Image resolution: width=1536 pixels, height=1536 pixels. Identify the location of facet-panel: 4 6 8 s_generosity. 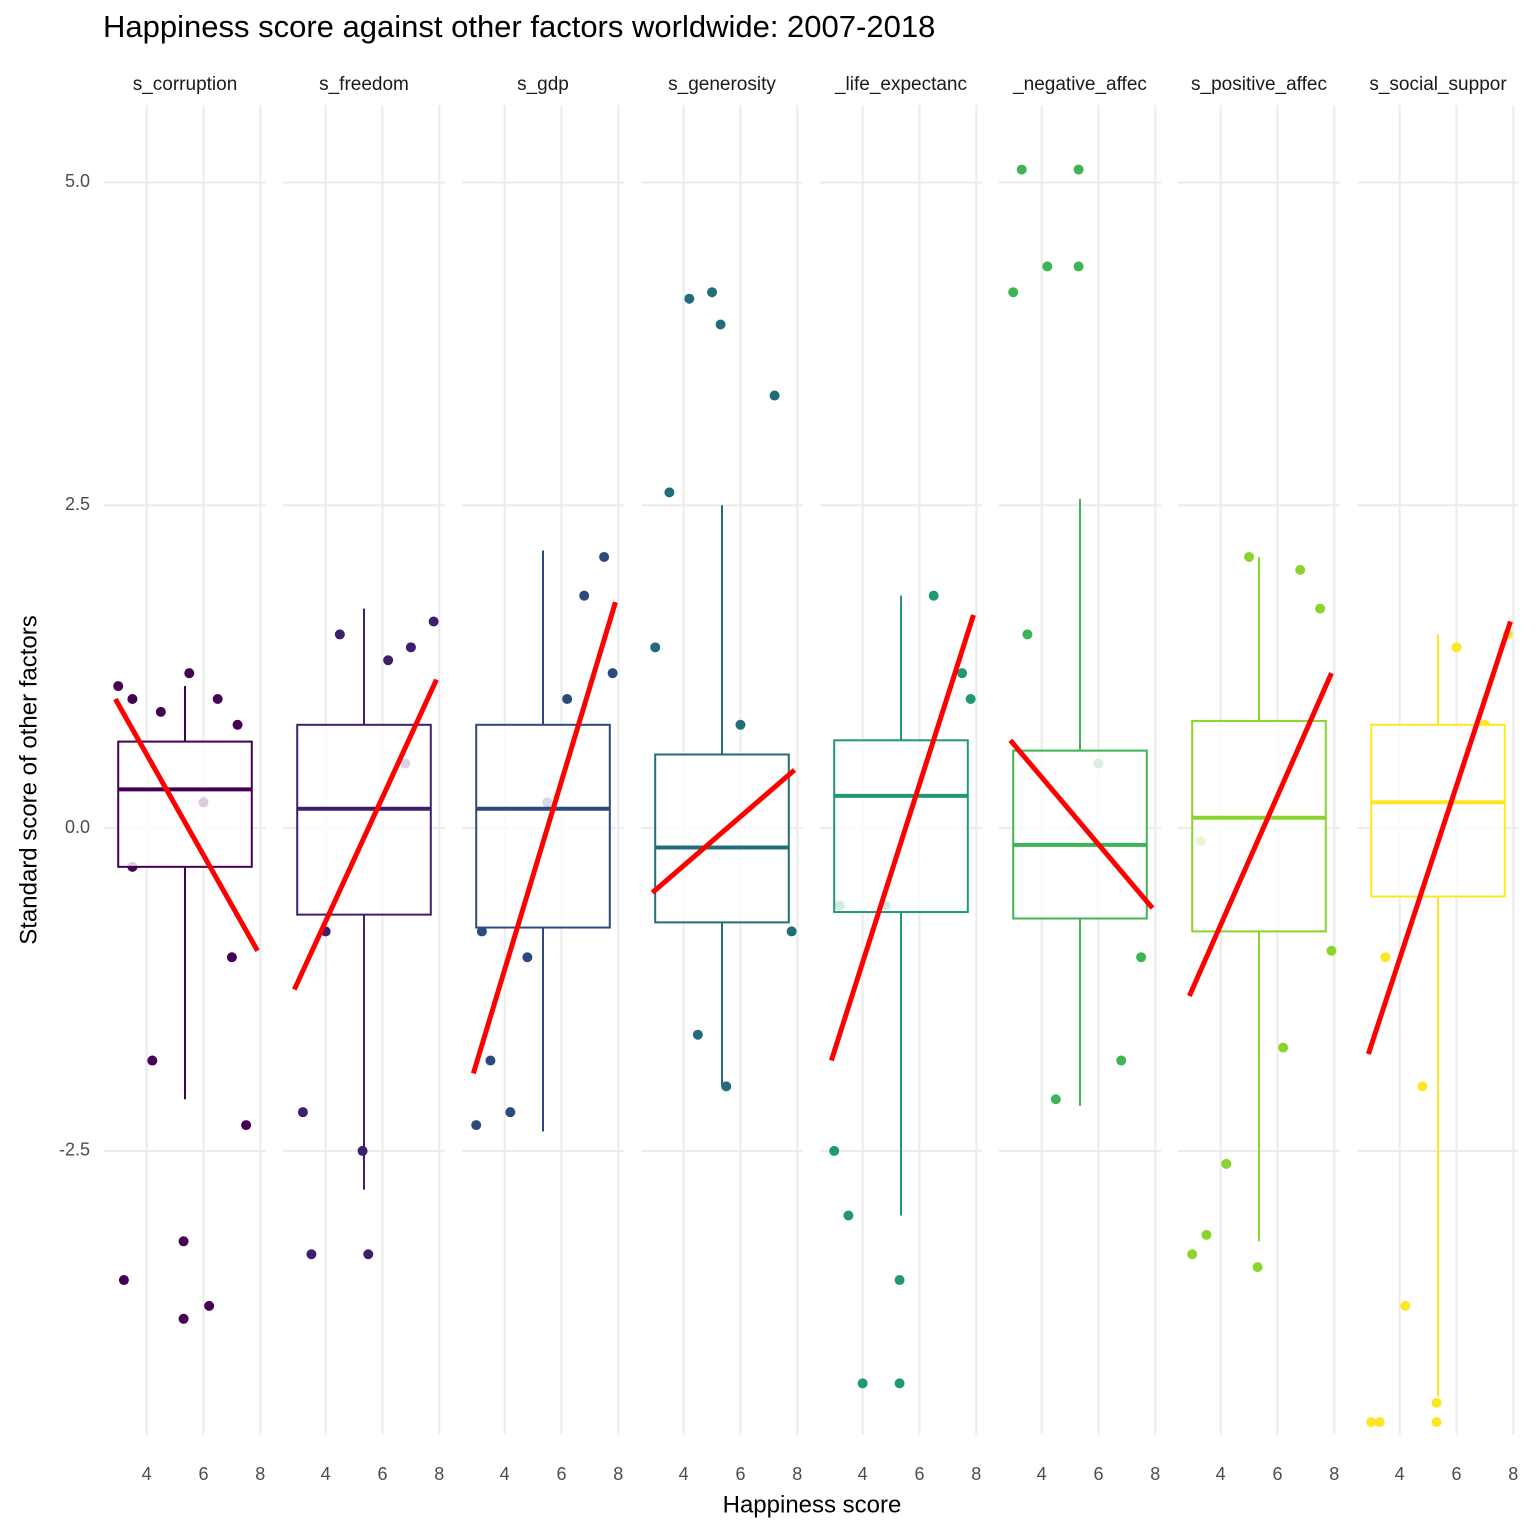
(722, 779).